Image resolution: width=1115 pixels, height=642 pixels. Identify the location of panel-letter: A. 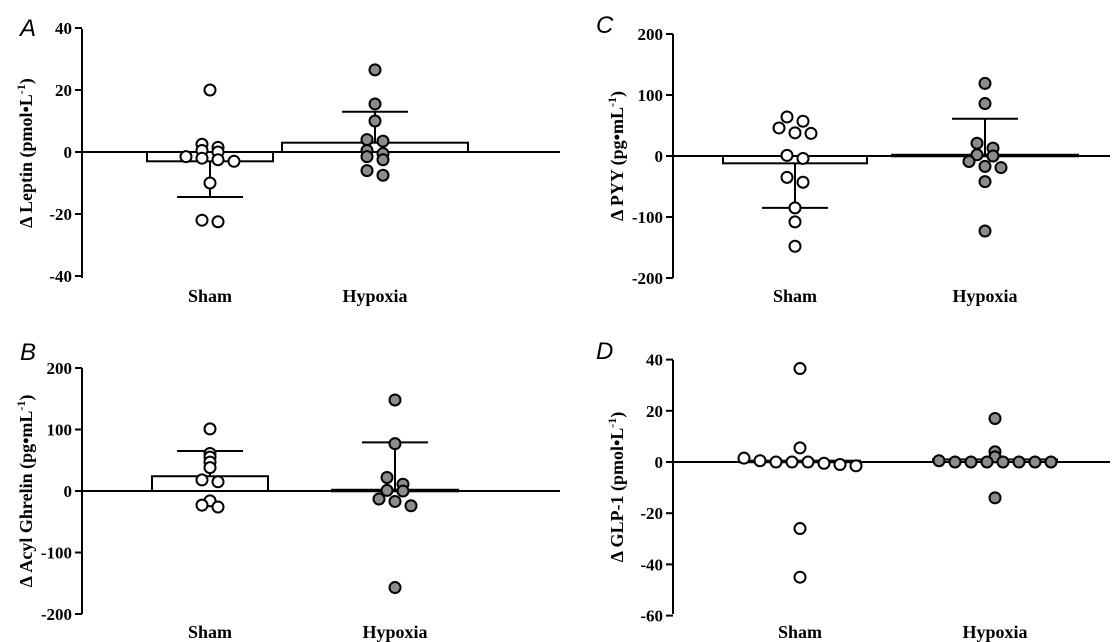
(27, 28).